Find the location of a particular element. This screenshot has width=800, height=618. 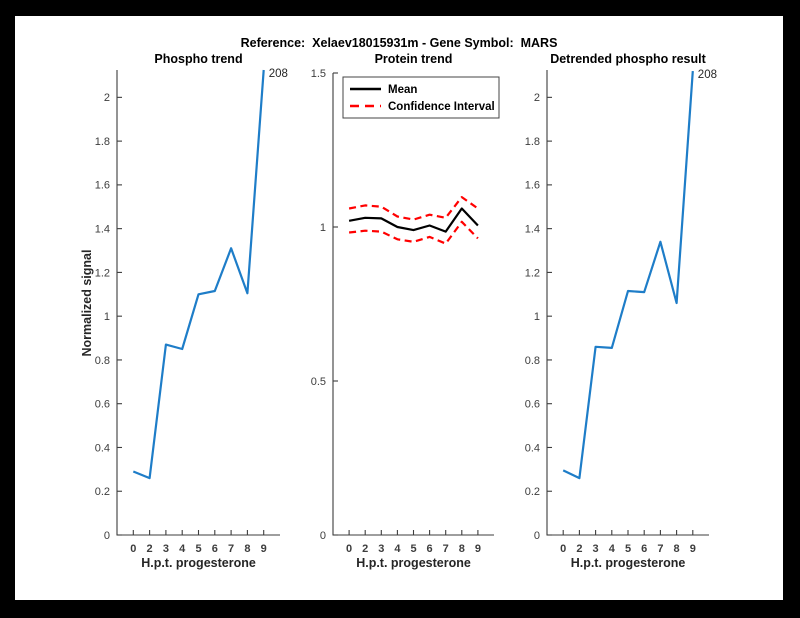

y-tick-label: 0.5 is located at coordinates (318, 382).